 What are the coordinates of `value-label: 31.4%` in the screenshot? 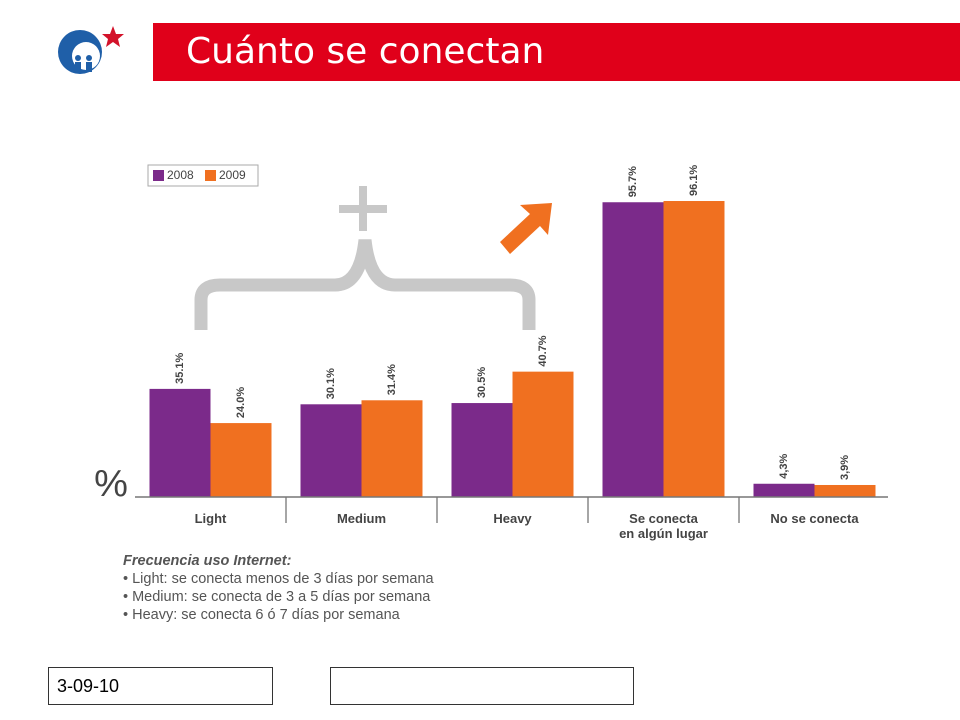 It's located at (392, 379).